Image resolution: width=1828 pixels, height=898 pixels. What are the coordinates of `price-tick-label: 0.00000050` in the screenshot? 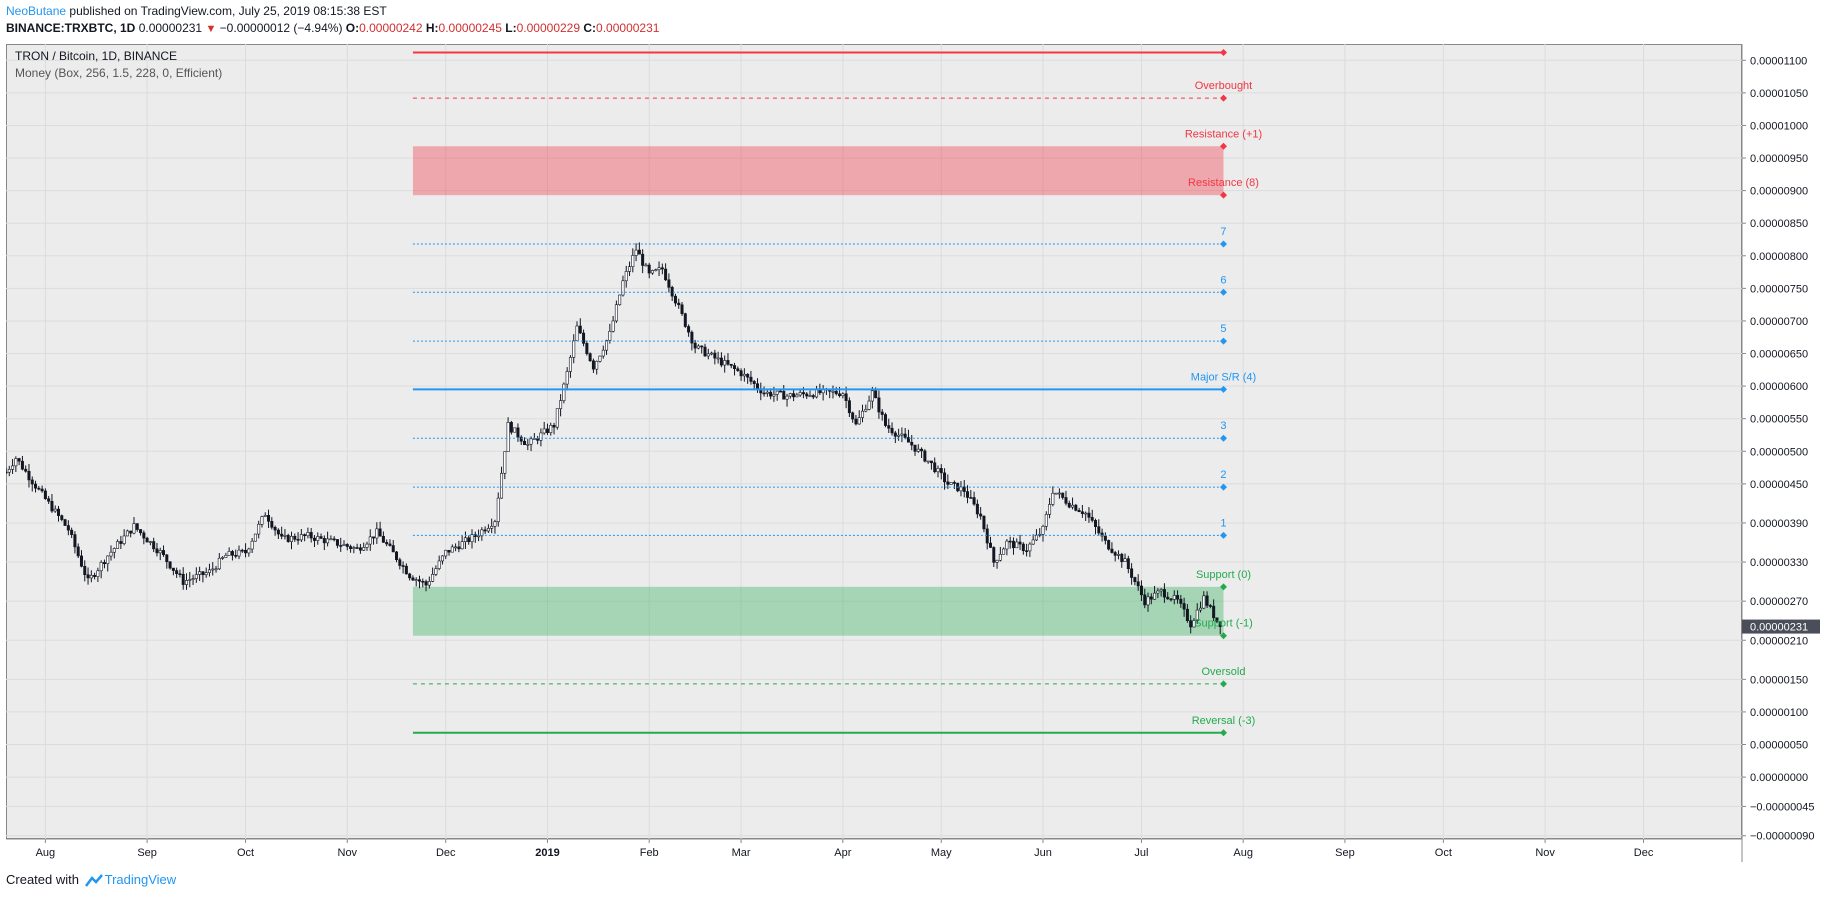 It's located at (1779, 746).